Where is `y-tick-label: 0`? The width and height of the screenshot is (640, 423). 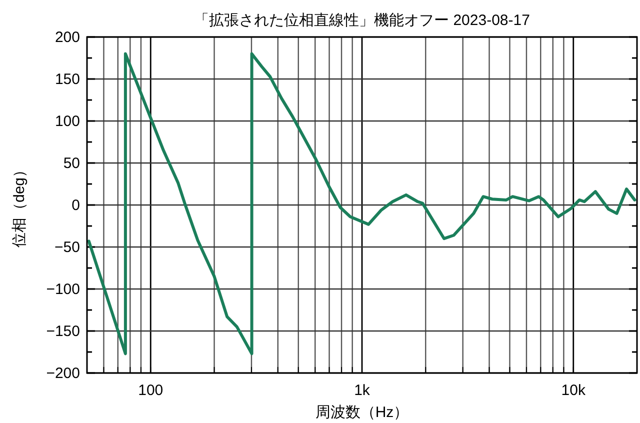 y-tick-label: 0 is located at coordinates (76, 205).